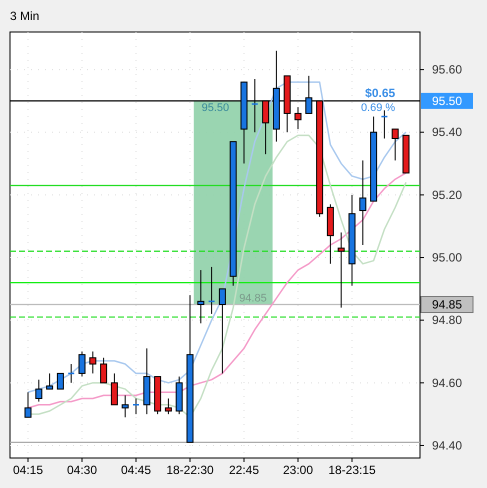 The height and width of the screenshot is (488, 487). Describe the element at coordinates (447, 101) in the screenshot. I see `ref-line-label: 95.50` at that location.